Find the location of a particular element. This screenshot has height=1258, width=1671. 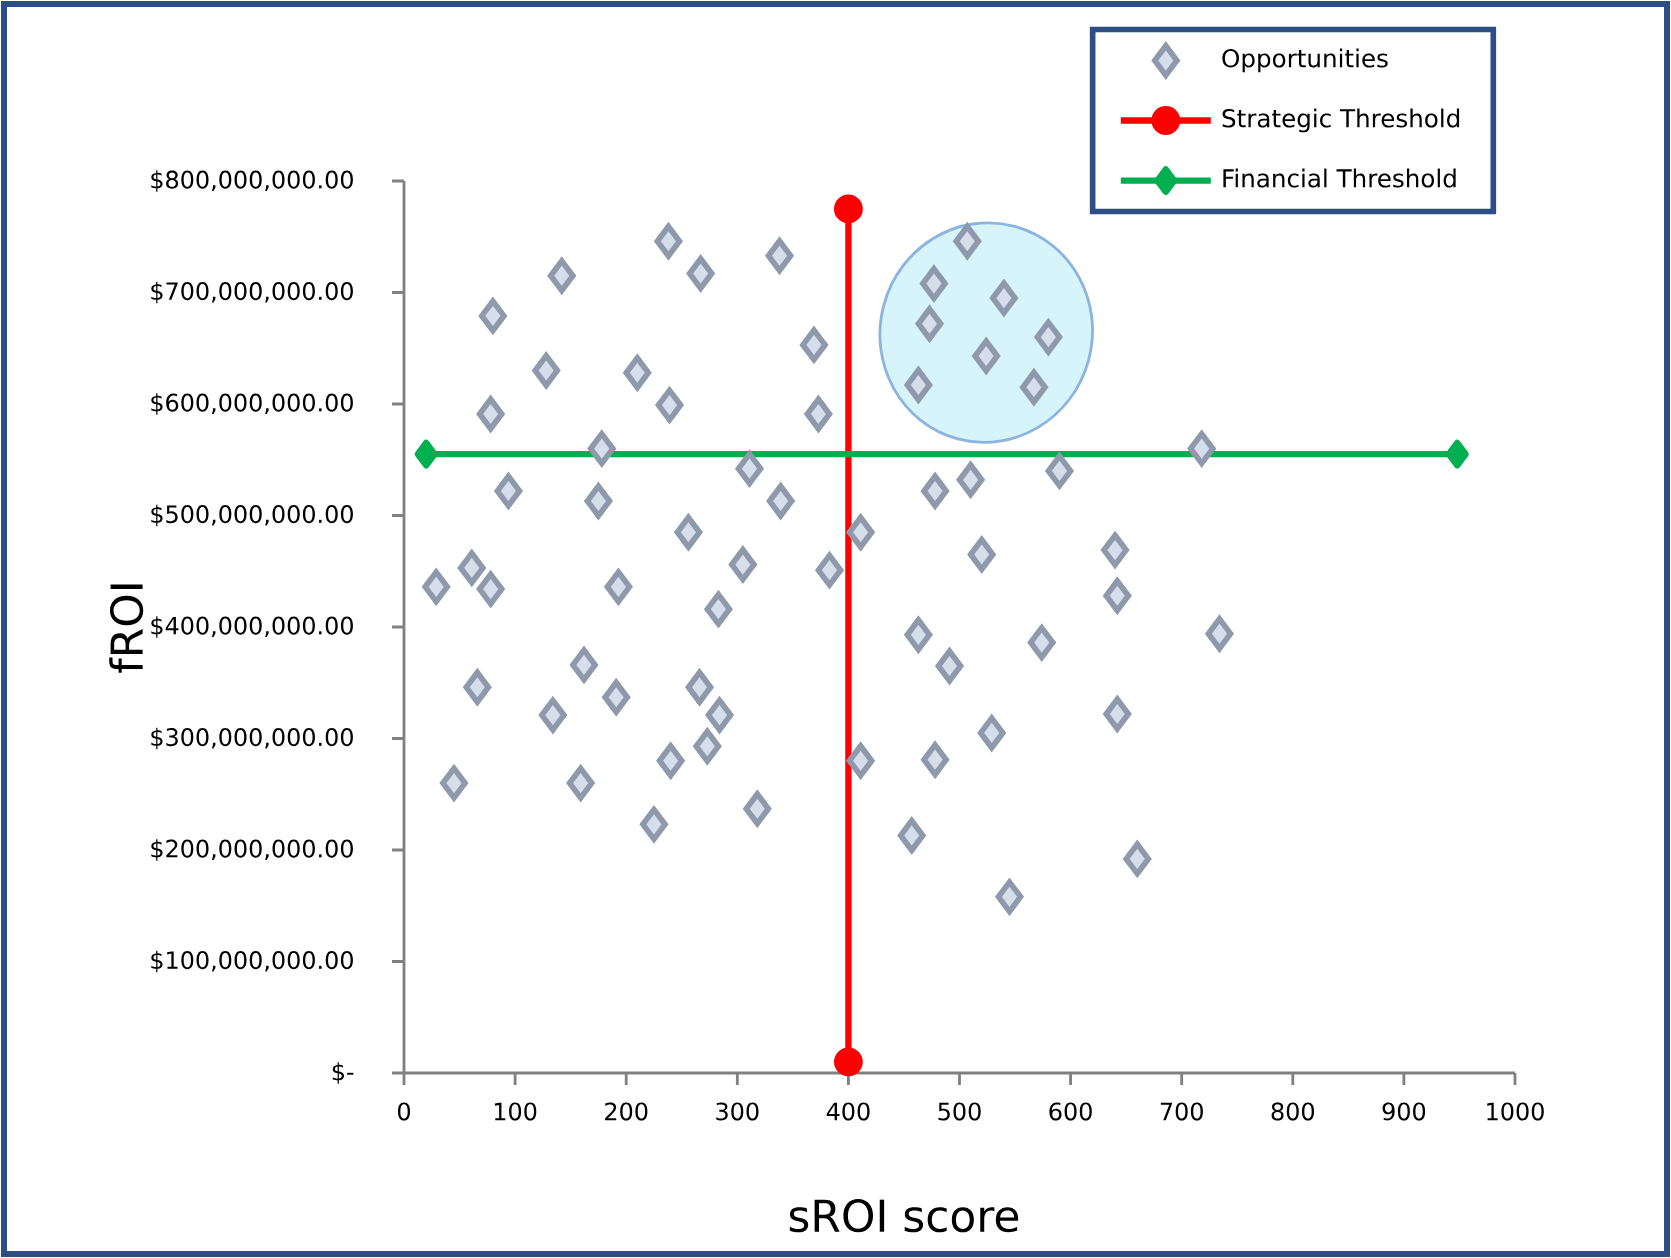

y-tick-label: $100,000,000.00 is located at coordinates (252, 961).